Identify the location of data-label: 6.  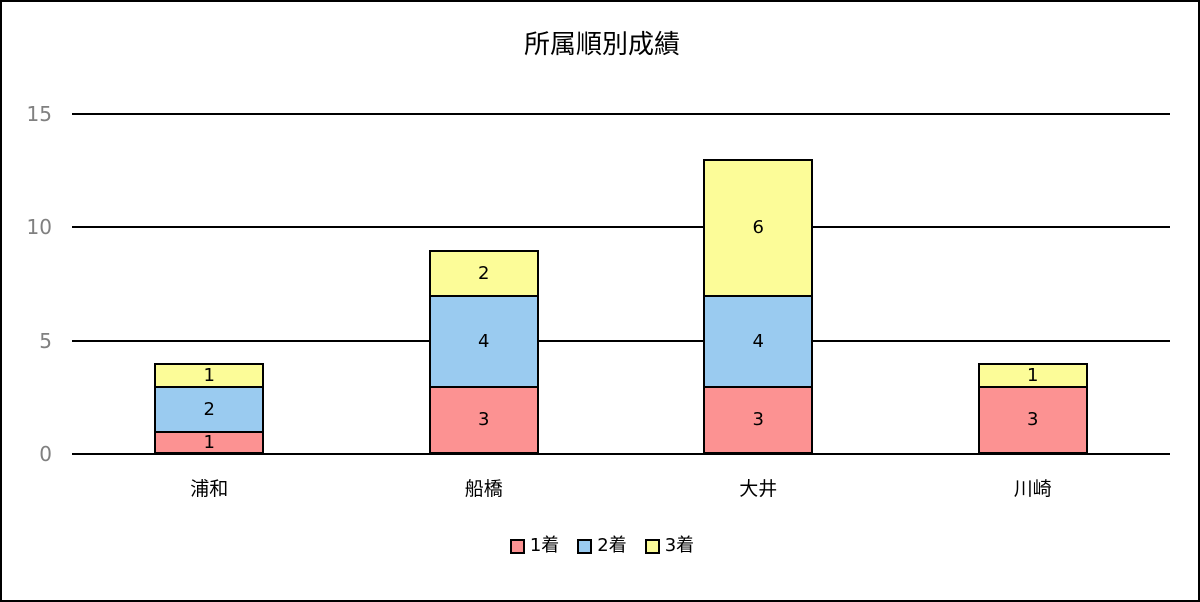
(758, 228).